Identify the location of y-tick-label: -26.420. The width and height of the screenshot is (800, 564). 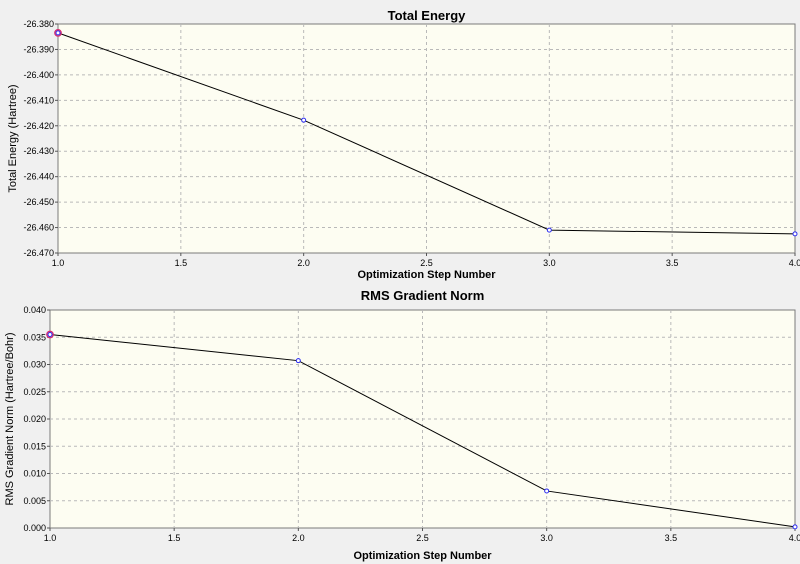
(38, 126).